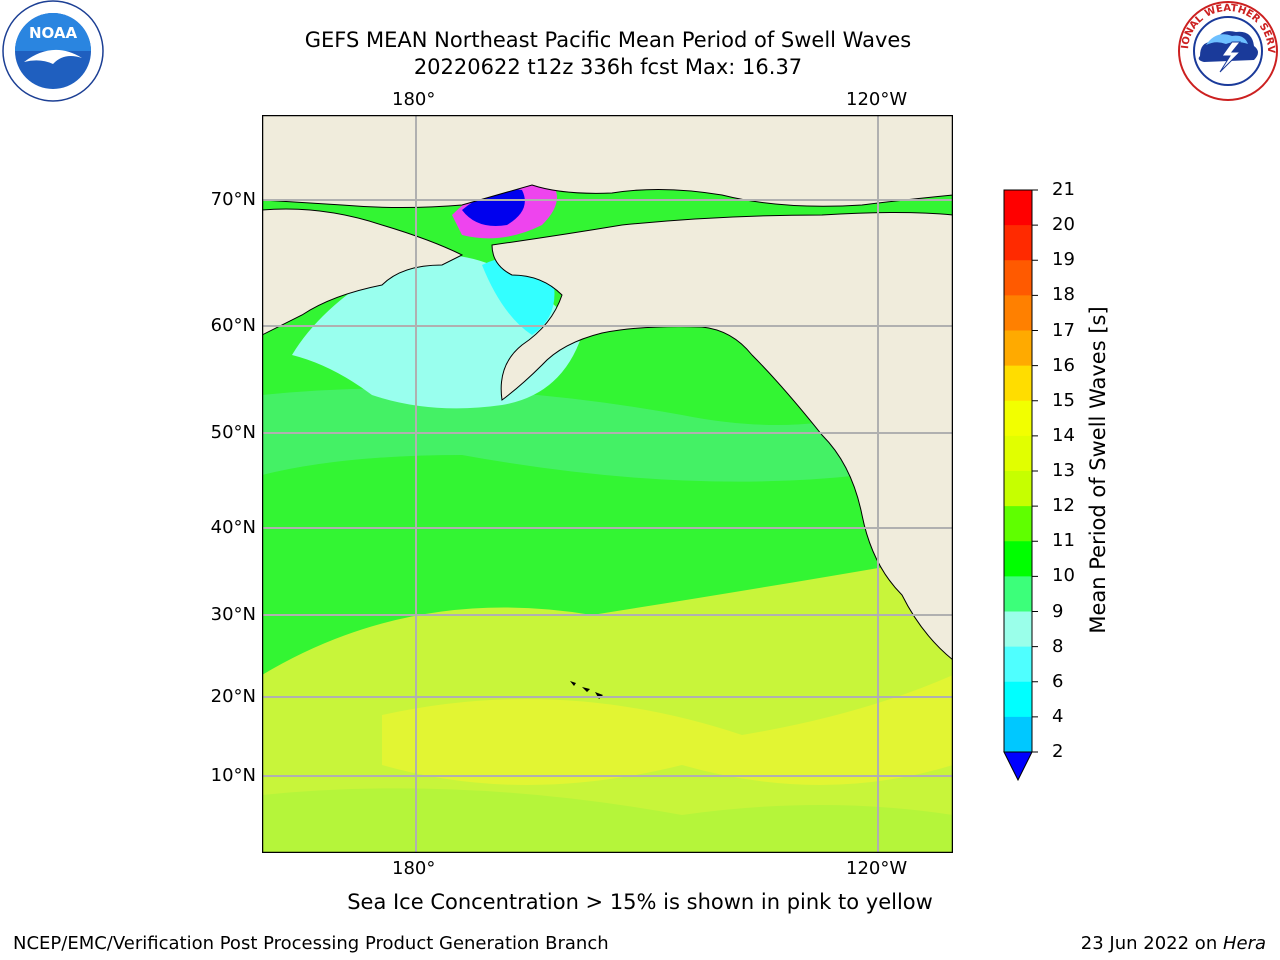  Describe the element at coordinates (1063, 506) in the screenshot. I see `colorbar-tick-label: 12` at that location.